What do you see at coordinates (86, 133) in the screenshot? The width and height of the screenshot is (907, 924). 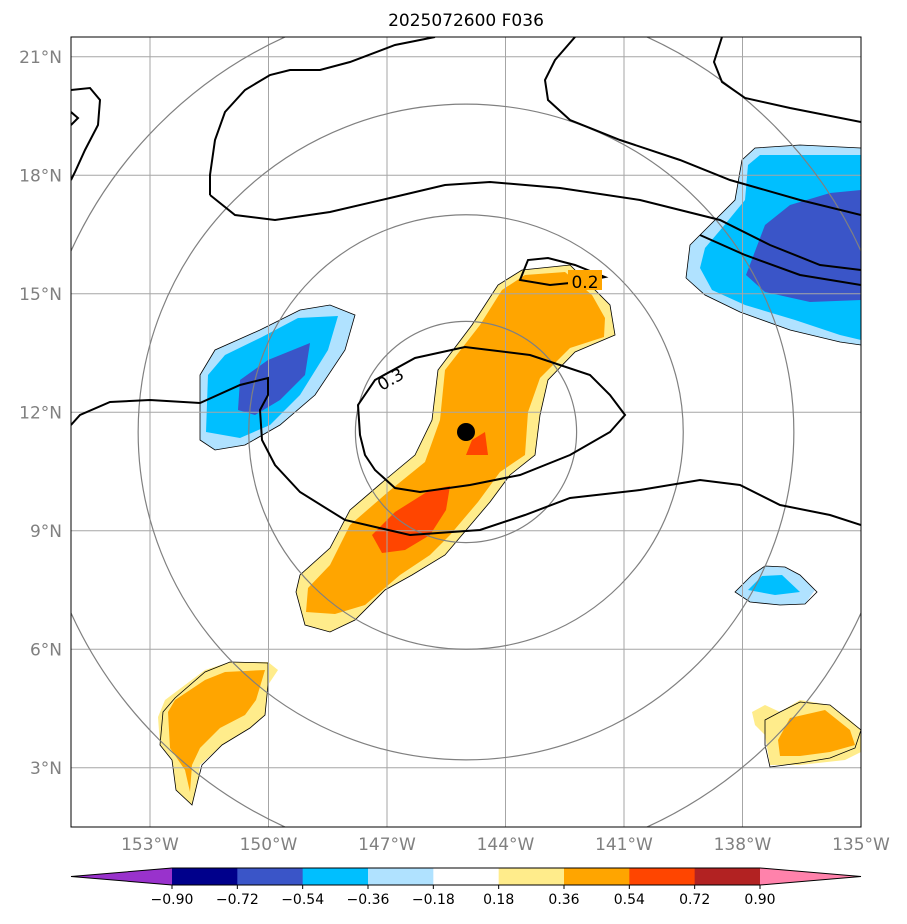 I see `contour-north-loop` at bounding box center [86, 133].